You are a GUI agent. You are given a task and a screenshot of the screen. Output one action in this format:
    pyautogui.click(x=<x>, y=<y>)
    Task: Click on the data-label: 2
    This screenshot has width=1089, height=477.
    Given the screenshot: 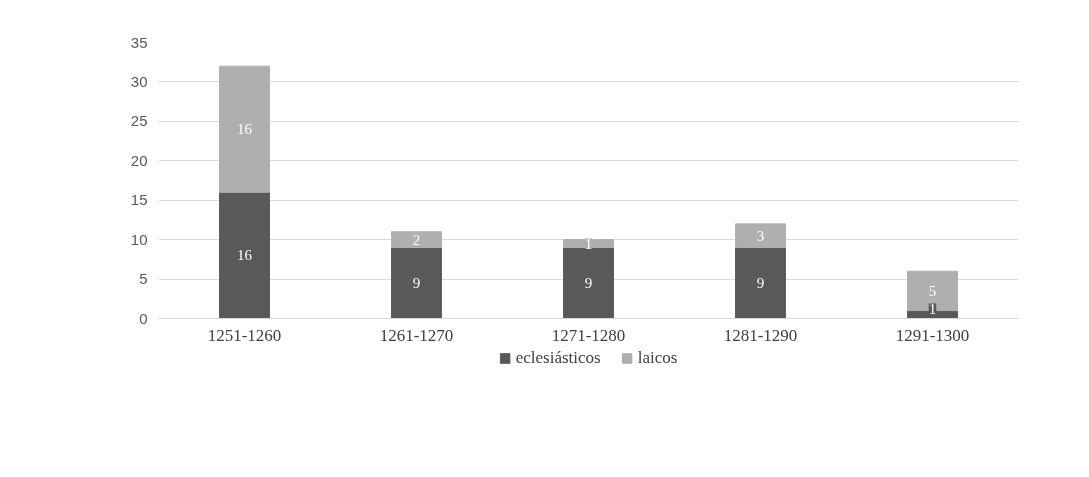 What is the action you would take?
    pyautogui.click(x=416, y=239)
    